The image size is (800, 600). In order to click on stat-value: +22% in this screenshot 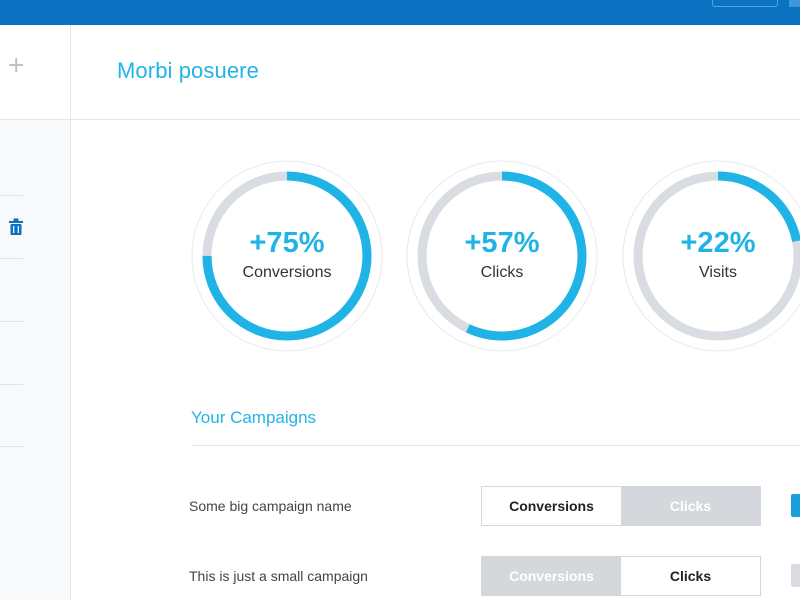, I will do `click(718, 243)`.